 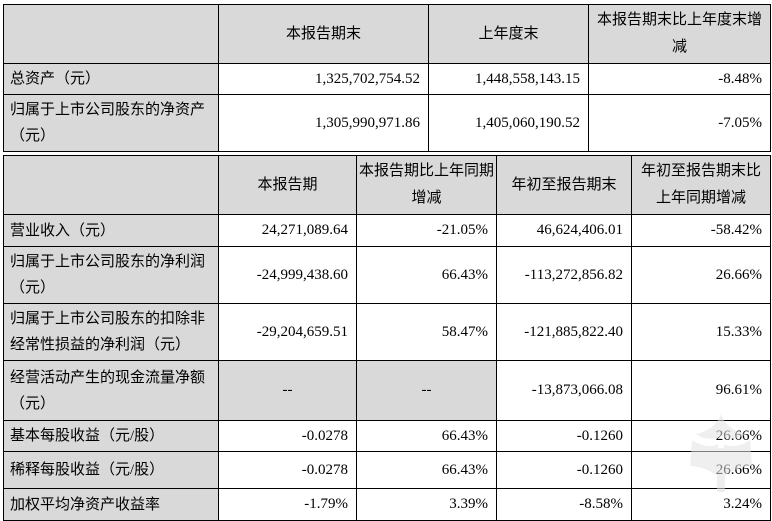 What do you see at coordinates (287, 230) in the screenshot?
I see `value-cell: 24,271,089.64` at bounding box center [287, 230].